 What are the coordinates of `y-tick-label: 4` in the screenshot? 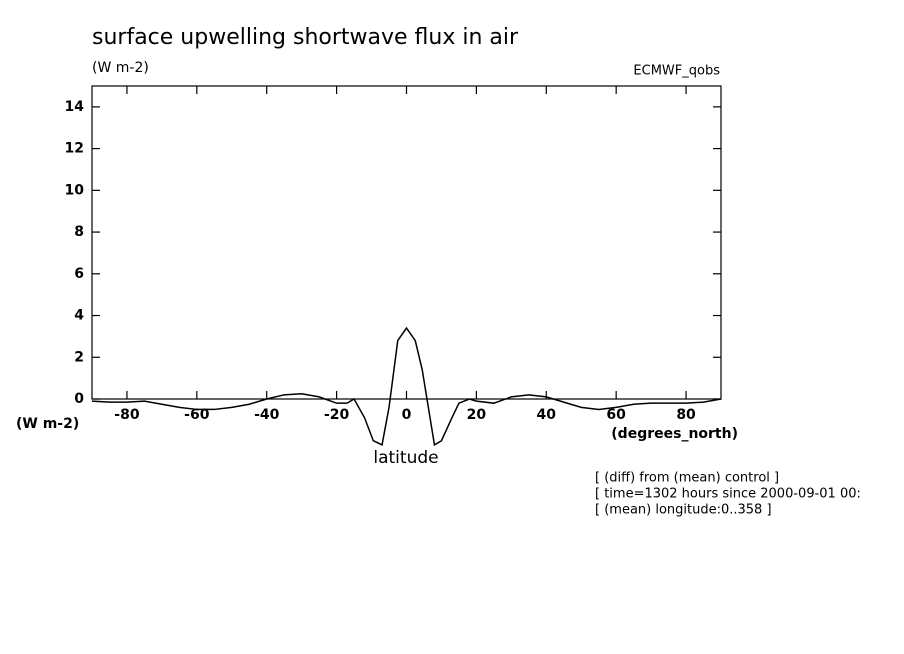 It's located at (79, 316).